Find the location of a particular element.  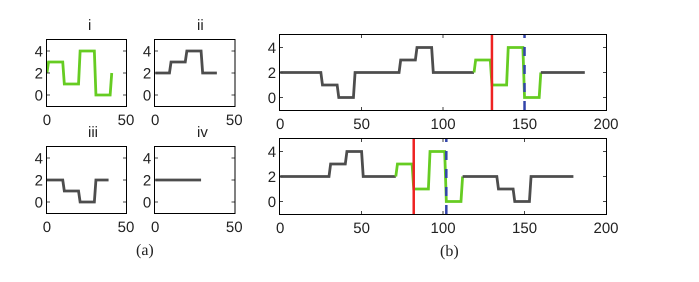

chart-title: iii is located at coordinates (93, 132).